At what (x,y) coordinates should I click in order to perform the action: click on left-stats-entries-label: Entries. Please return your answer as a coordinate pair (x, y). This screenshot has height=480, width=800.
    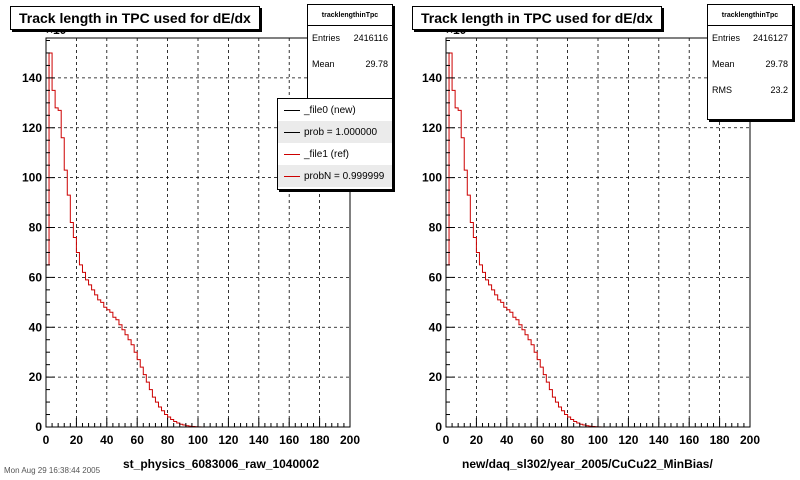
    Looking at the image, I should click on (326, 38).